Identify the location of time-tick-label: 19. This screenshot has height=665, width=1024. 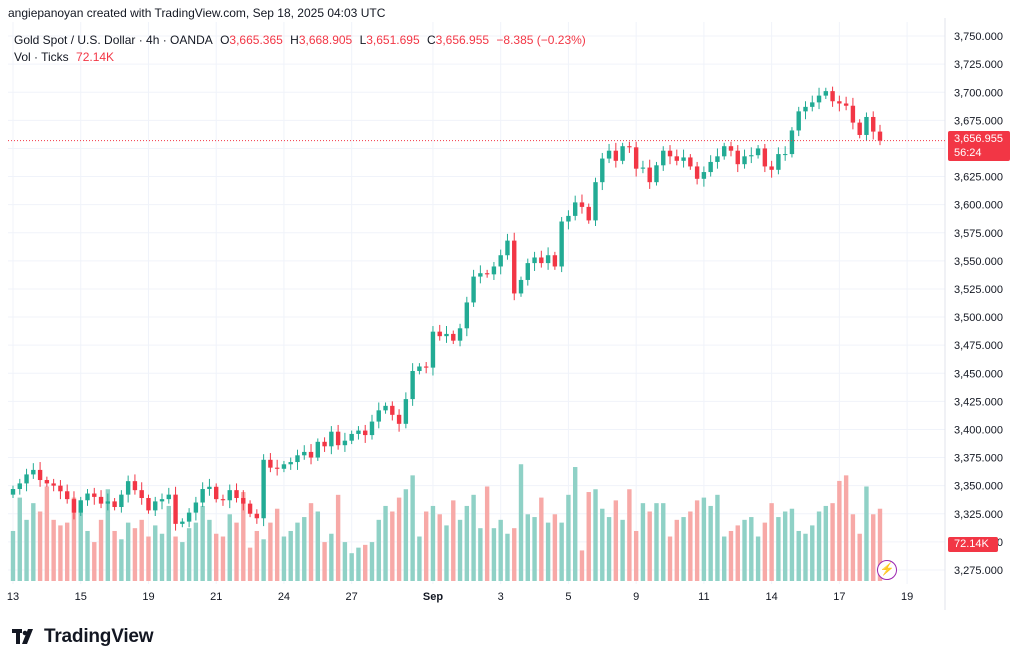
(148, 597).